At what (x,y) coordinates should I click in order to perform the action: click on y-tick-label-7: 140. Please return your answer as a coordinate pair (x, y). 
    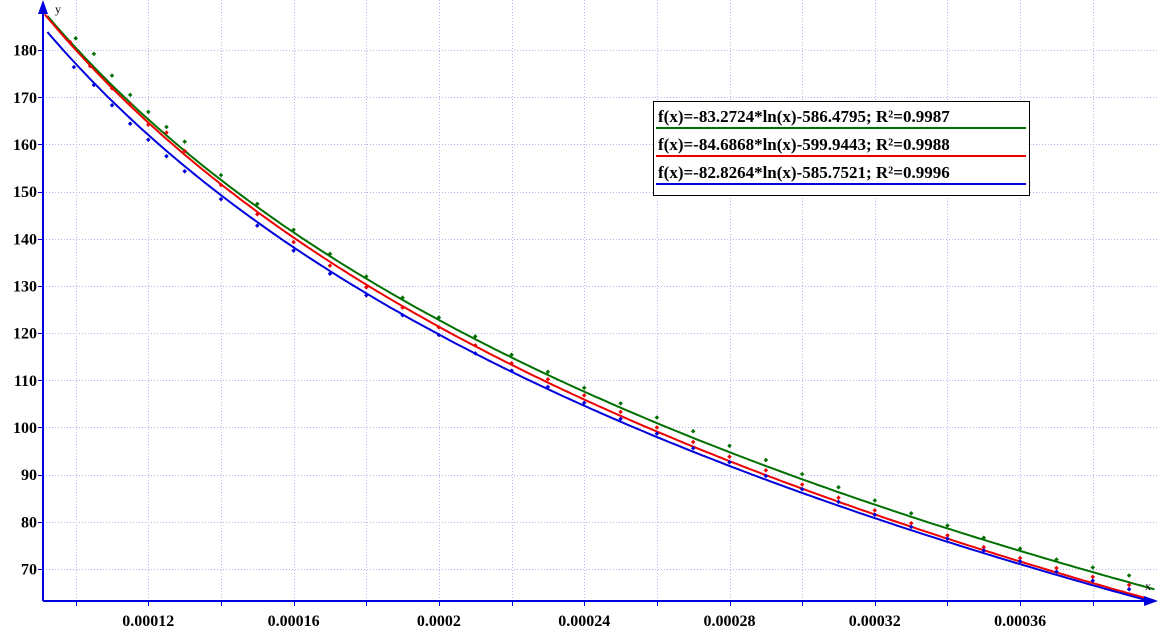
    Looking at the image, I should click on (25, 239).